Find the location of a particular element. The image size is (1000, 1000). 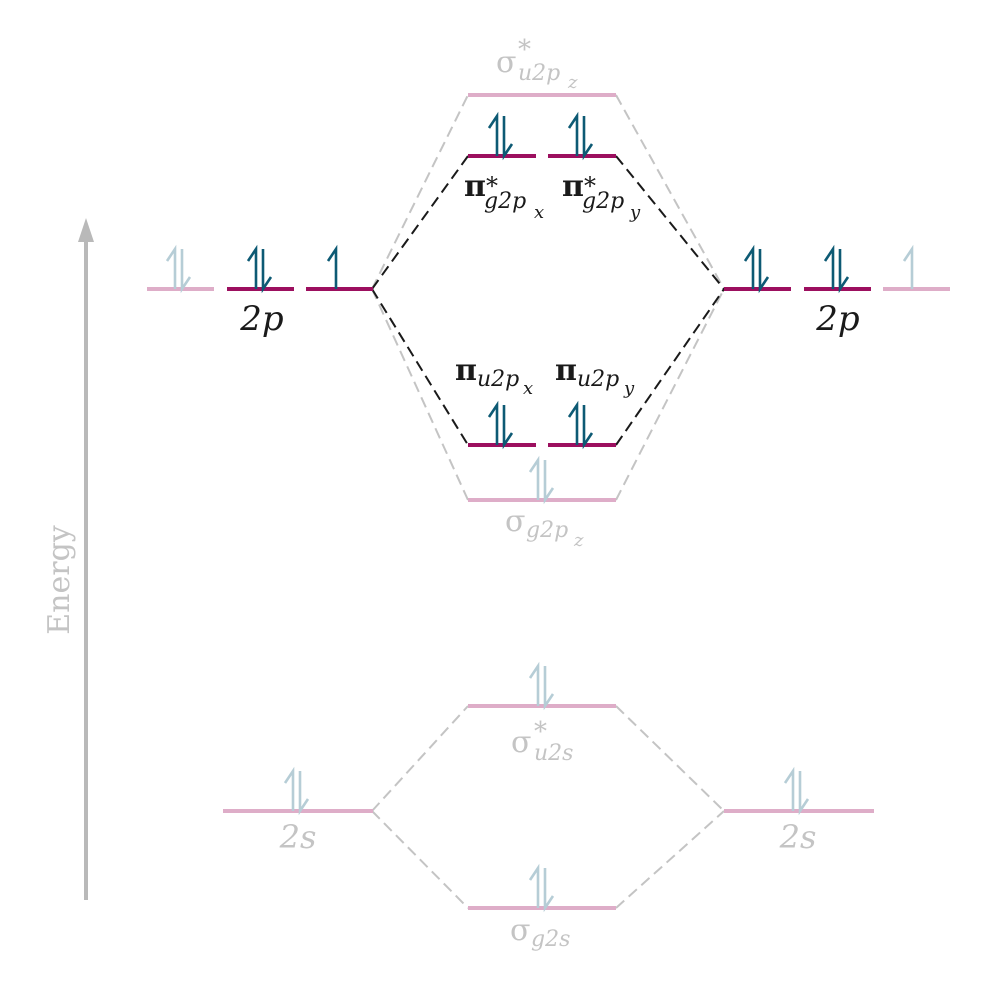

label-pi-star-2px-greek: π is located at coordinates (475, 186).